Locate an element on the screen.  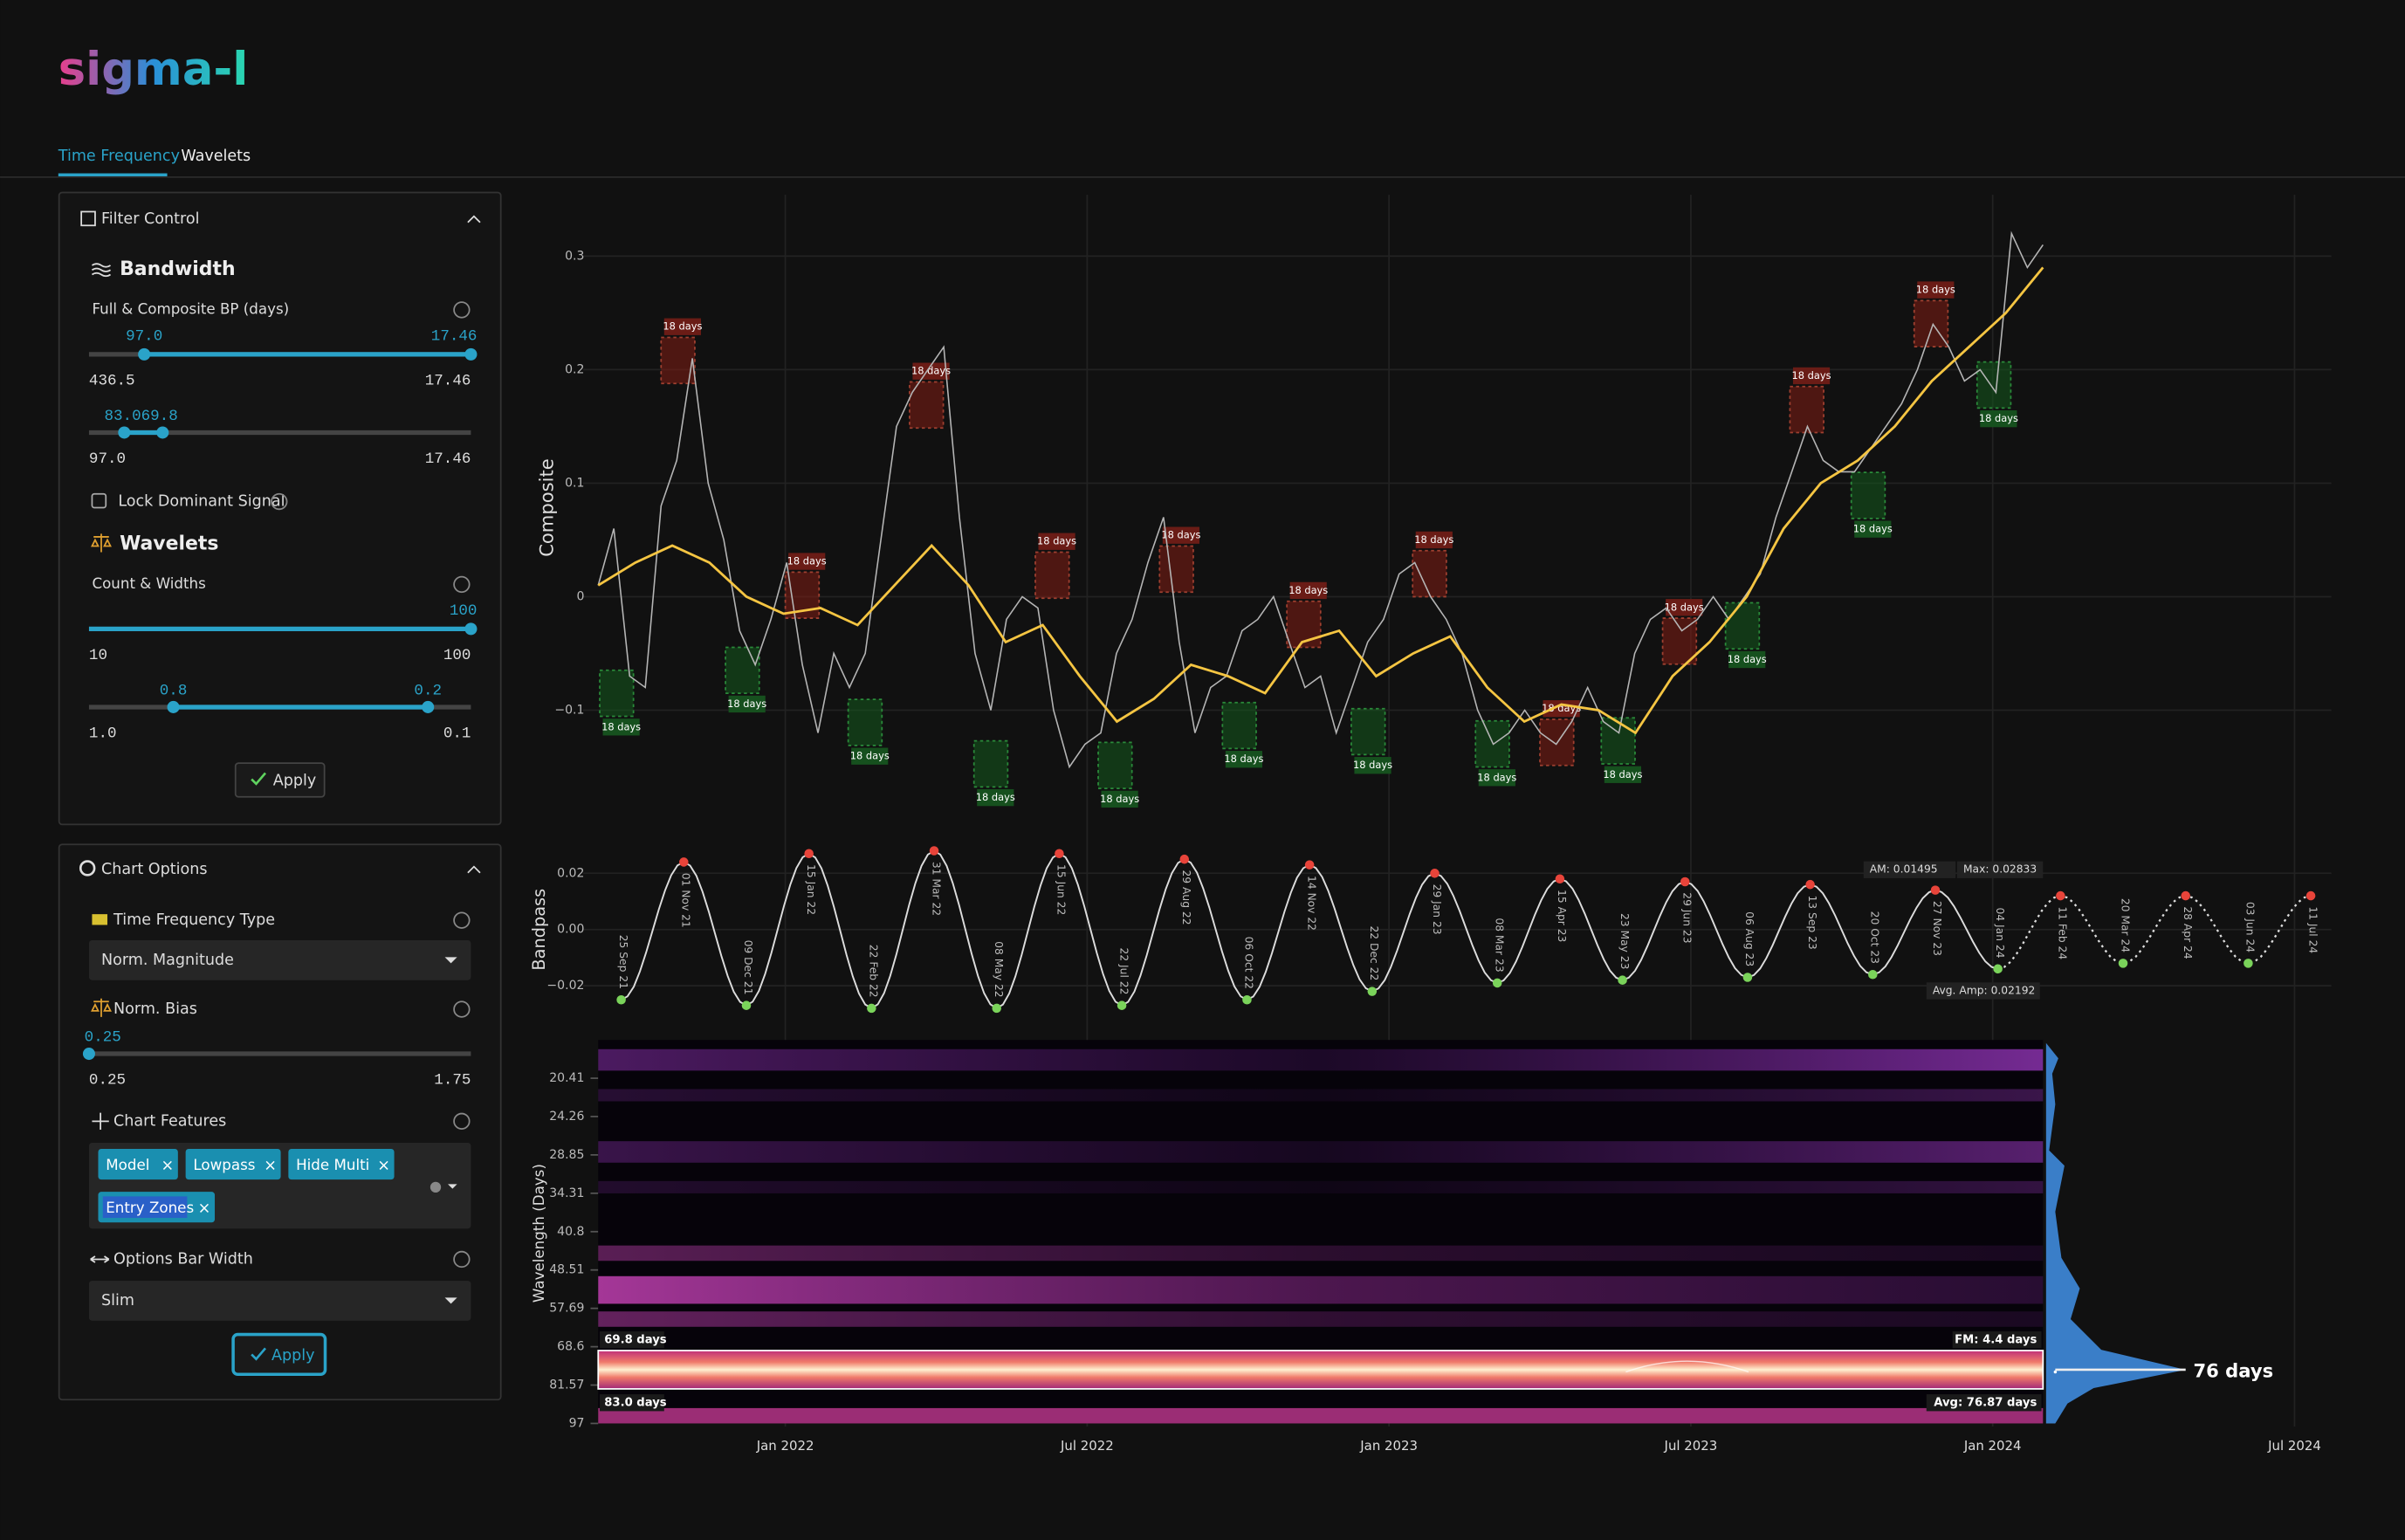
label: Options Bar Width is located at coordinates (183, 1259).